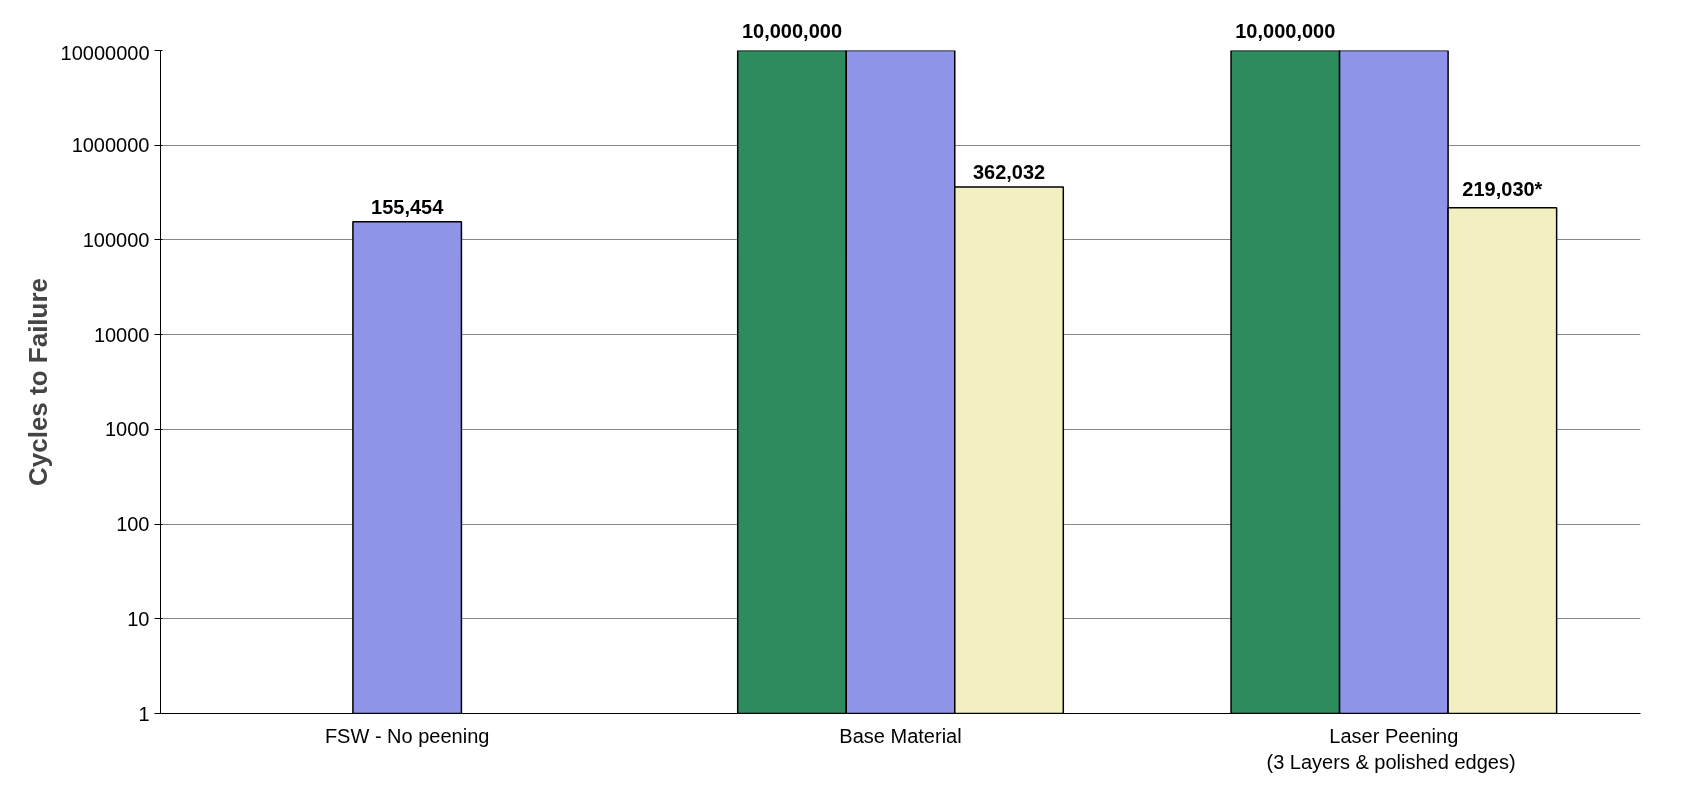 The image size is (1702, 790). What do you see at coordinates (1391, 748) in the screenshot?
I see `x-tick-label: Laser Peening (3 Layers & polished edges)` at bounding box center [1391, 748].